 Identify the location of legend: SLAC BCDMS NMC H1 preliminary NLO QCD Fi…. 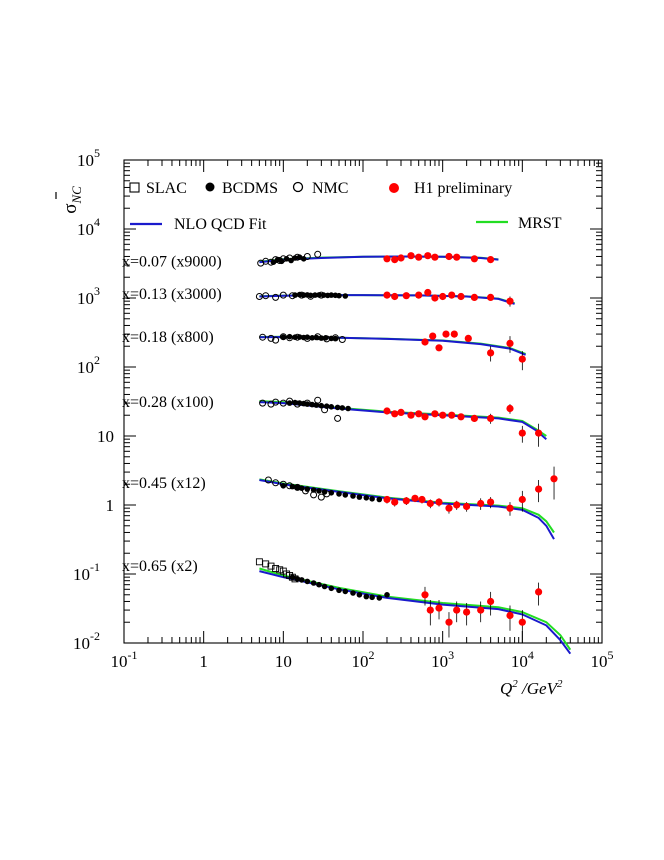
(345, 206).